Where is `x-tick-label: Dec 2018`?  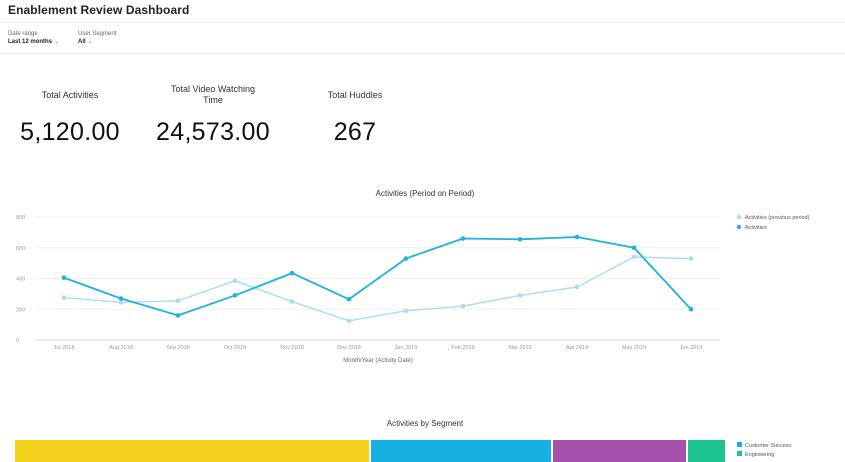
x-tick-label: Dec 2018 is located at coordinates (349, 348).